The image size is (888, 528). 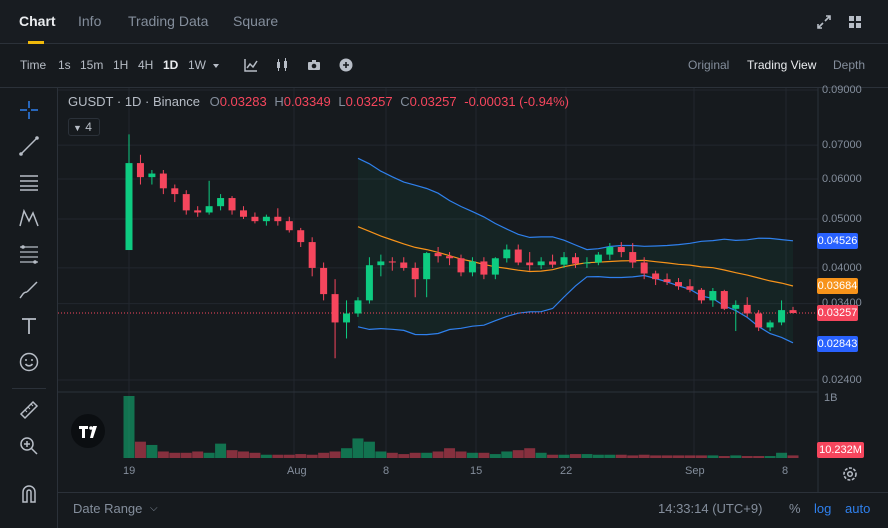 What do you see at coordinates (795, 508) in the screenshot?
I see `percent-toggle: %` at bounding box center [795, 508].